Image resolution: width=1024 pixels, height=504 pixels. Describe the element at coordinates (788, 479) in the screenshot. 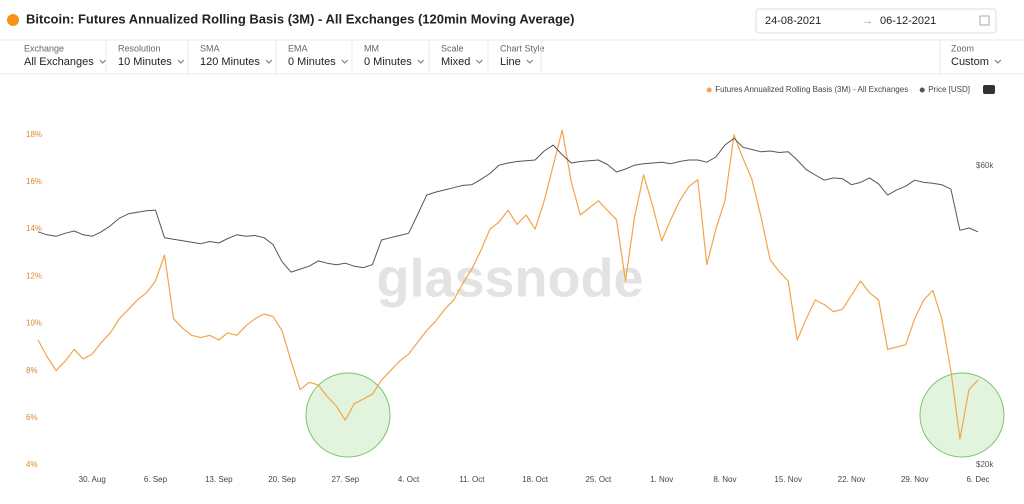

I see `x-tick-label: 15. Nov` at that location.